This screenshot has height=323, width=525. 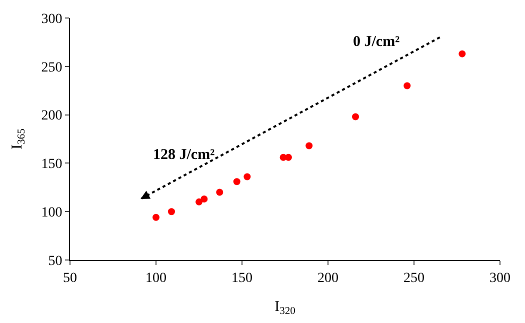 What do you see at coordinates (184, 155) in the screenshot?
I see `annotation: 128 J/cm²` at bounding box center [184, 155].